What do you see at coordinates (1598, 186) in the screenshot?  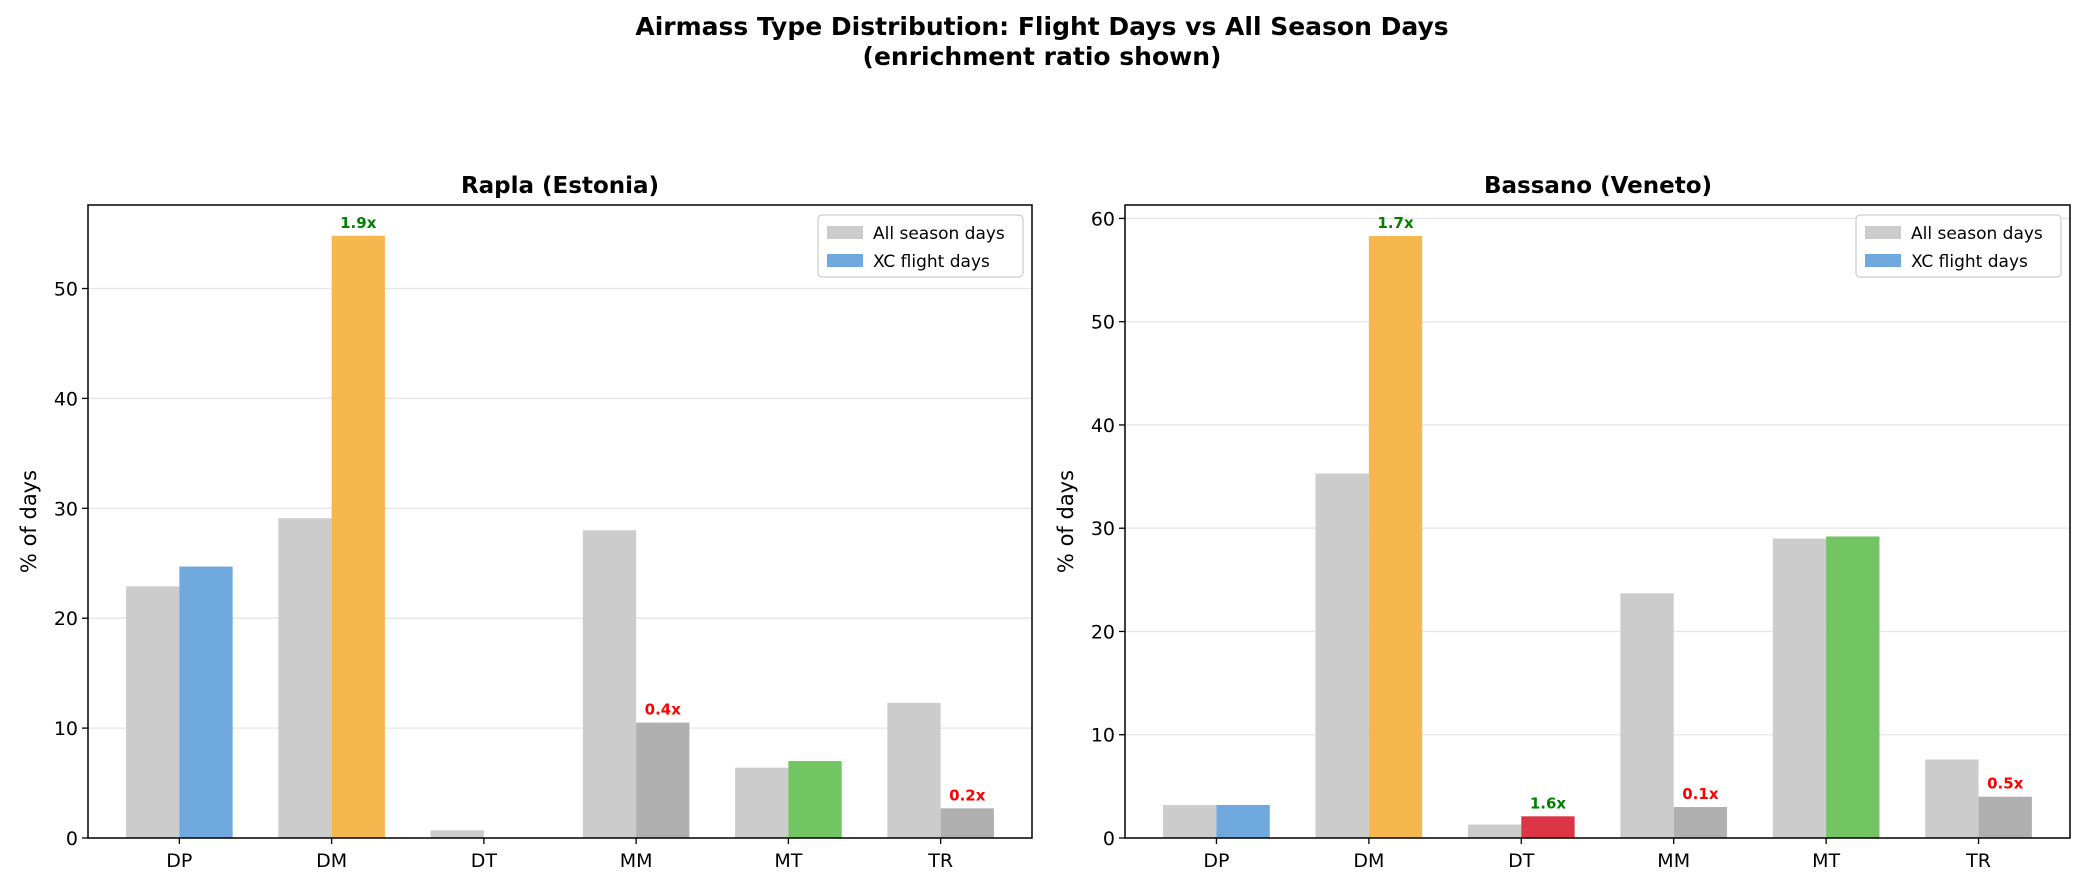 I see `panel-title-right: Bassano (Veneto)` at bounding box center [1598, 186].